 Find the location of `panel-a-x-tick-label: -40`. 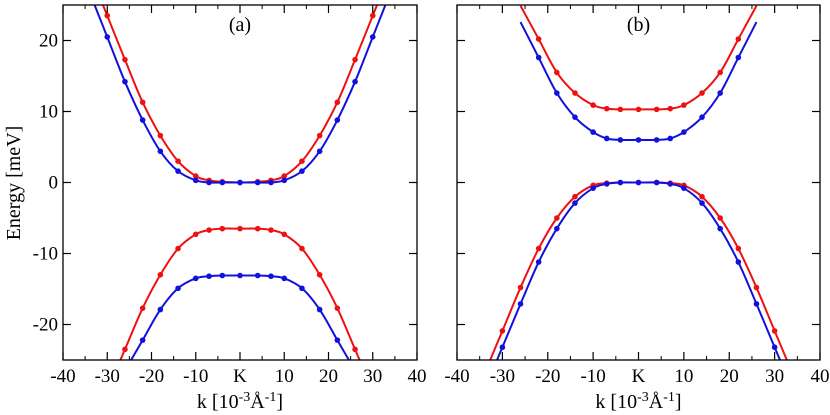

panel-a-x-tick-label: -40 is located at coordinates (62, 376).